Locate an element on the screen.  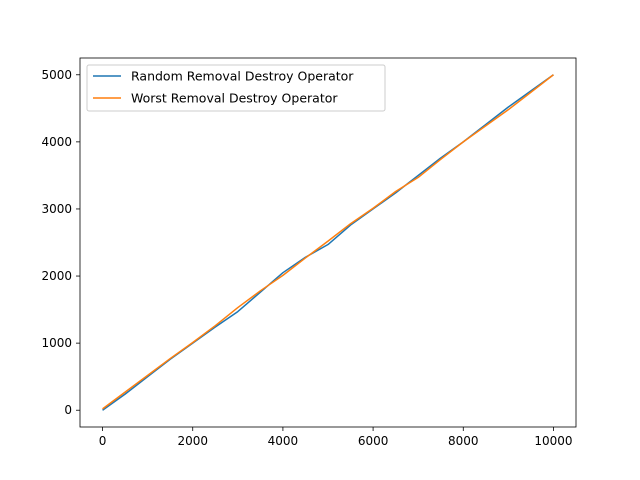
x-tick-label: 10000 is located at coordinates (553, 441).